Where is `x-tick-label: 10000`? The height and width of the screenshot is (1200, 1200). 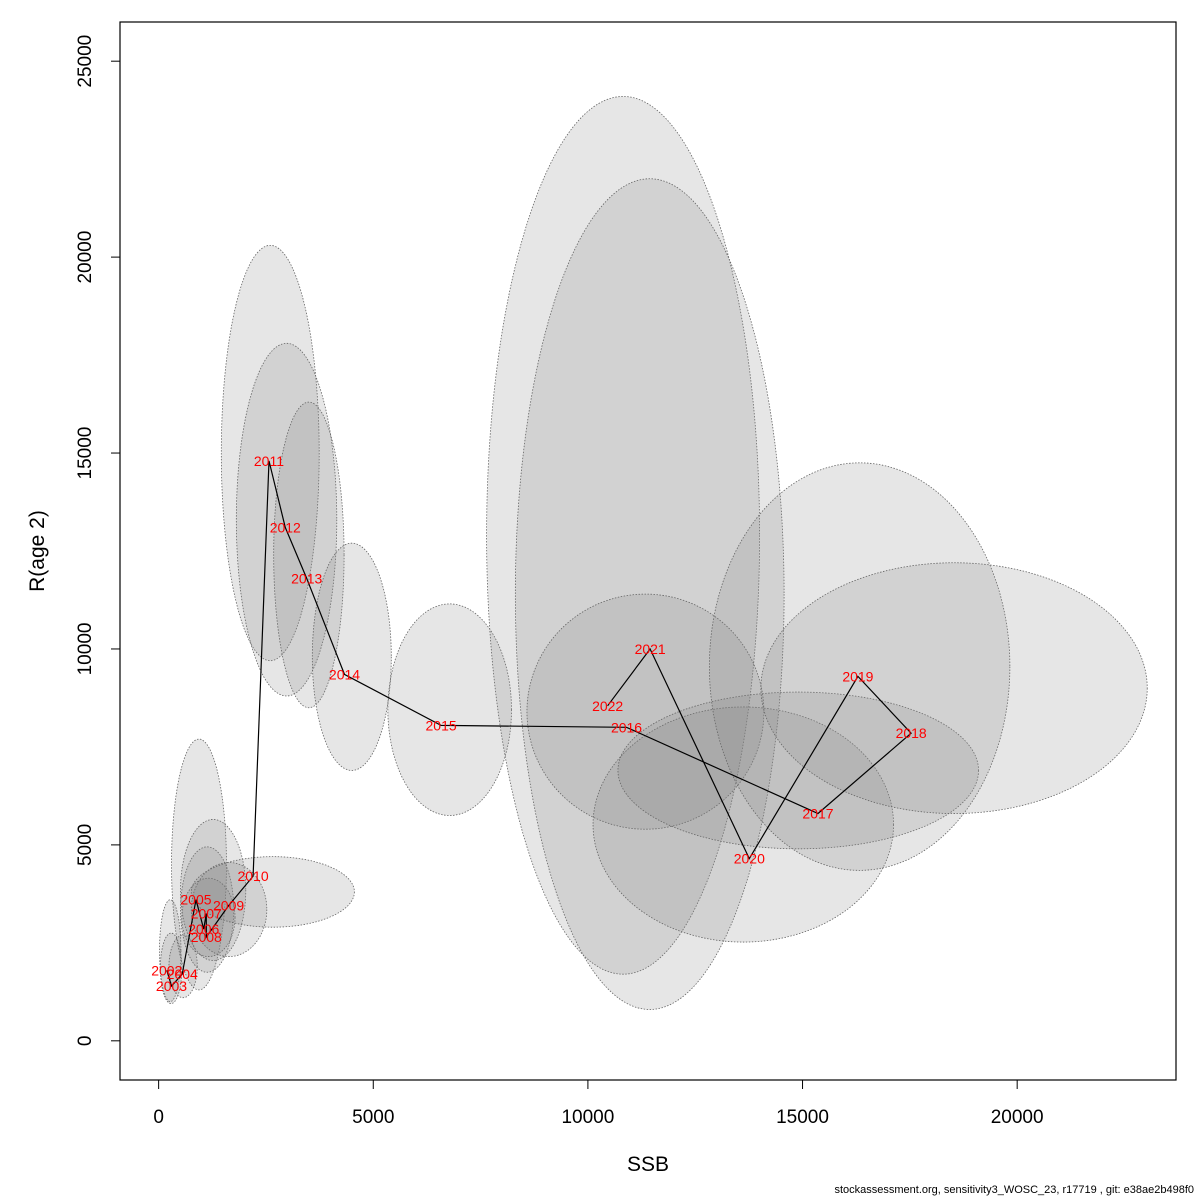
x-tick-label: 10000 is located at coordinates (587, 1117).